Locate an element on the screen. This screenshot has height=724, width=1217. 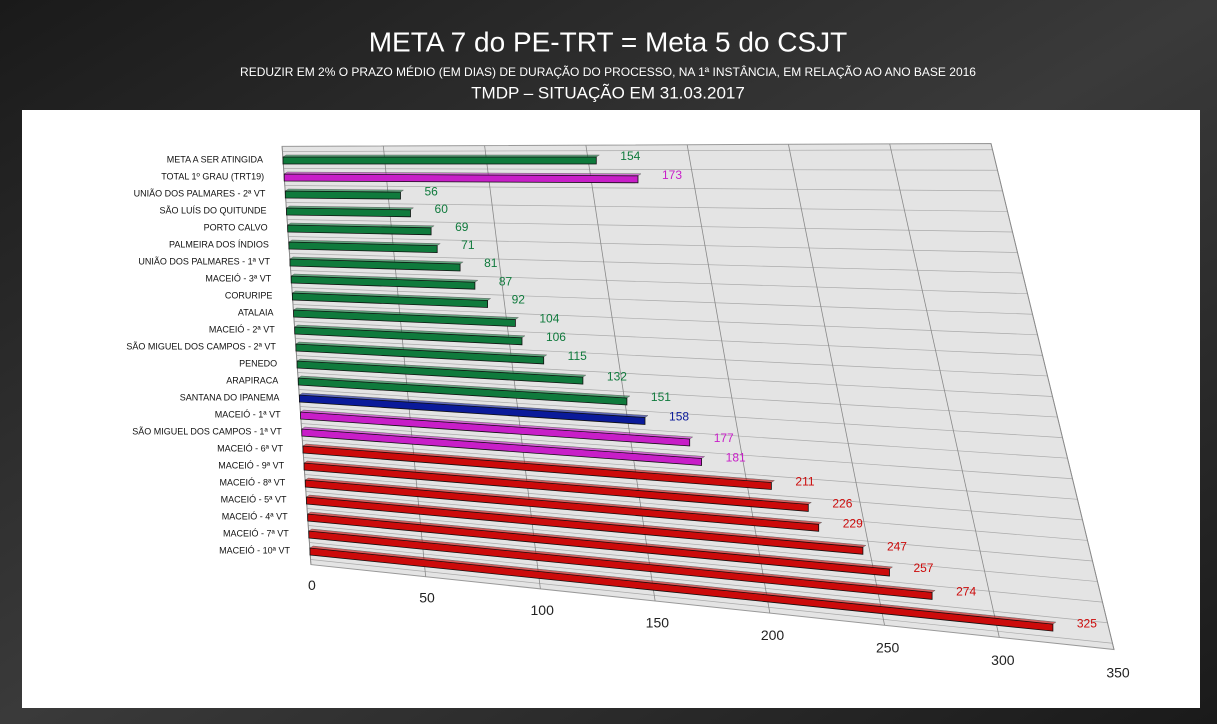
value-label: 154 is located at coordinates (630, 156).